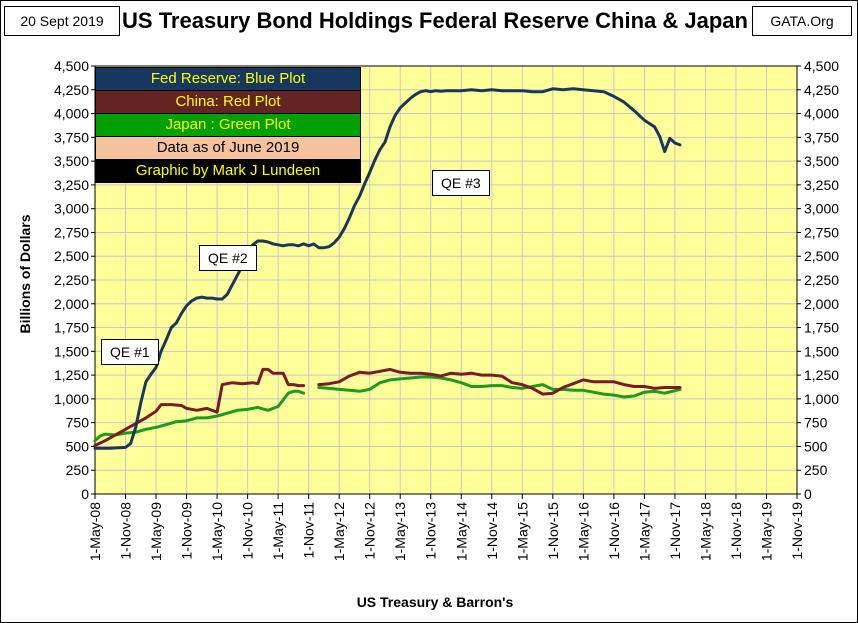 Image resolution: width=858 pixels, height=623 pixels. I want to click on legend-item-data-date: Data as of June 2019, so click(228, 148).